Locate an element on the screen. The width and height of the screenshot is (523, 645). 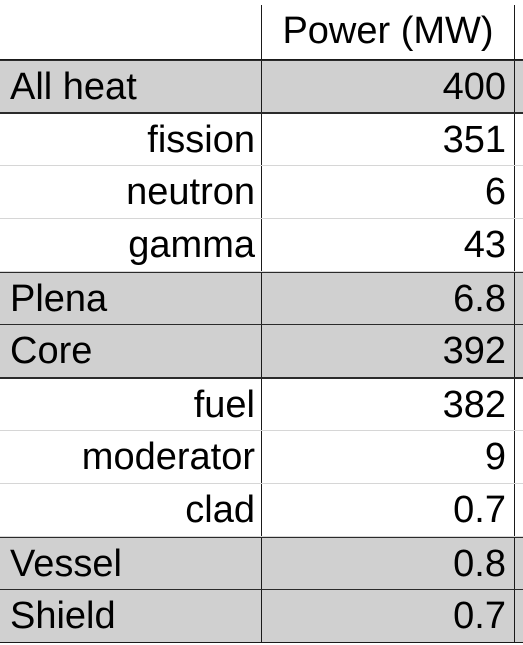
row-label-cell: fission is located at coordinates (131, 139).